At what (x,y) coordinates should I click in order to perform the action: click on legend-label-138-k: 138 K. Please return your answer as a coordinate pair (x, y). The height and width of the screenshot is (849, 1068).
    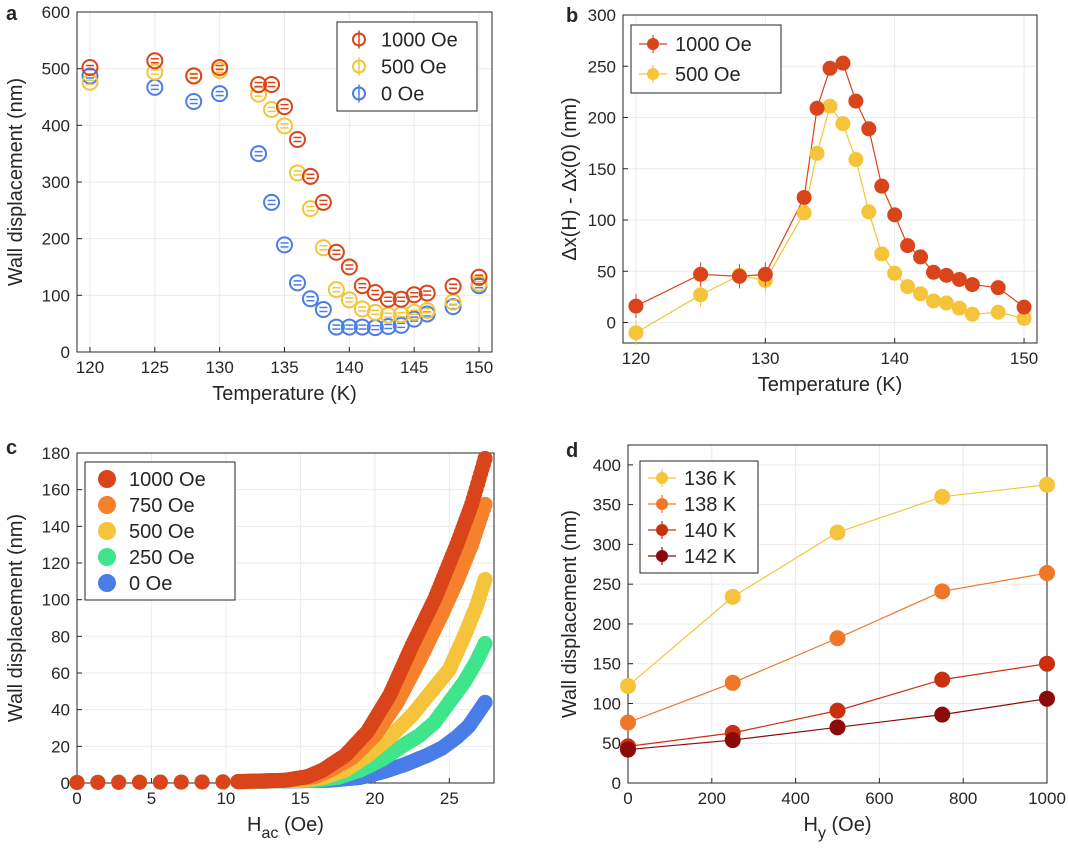
    Looking at the image, I should click on (710, 505).